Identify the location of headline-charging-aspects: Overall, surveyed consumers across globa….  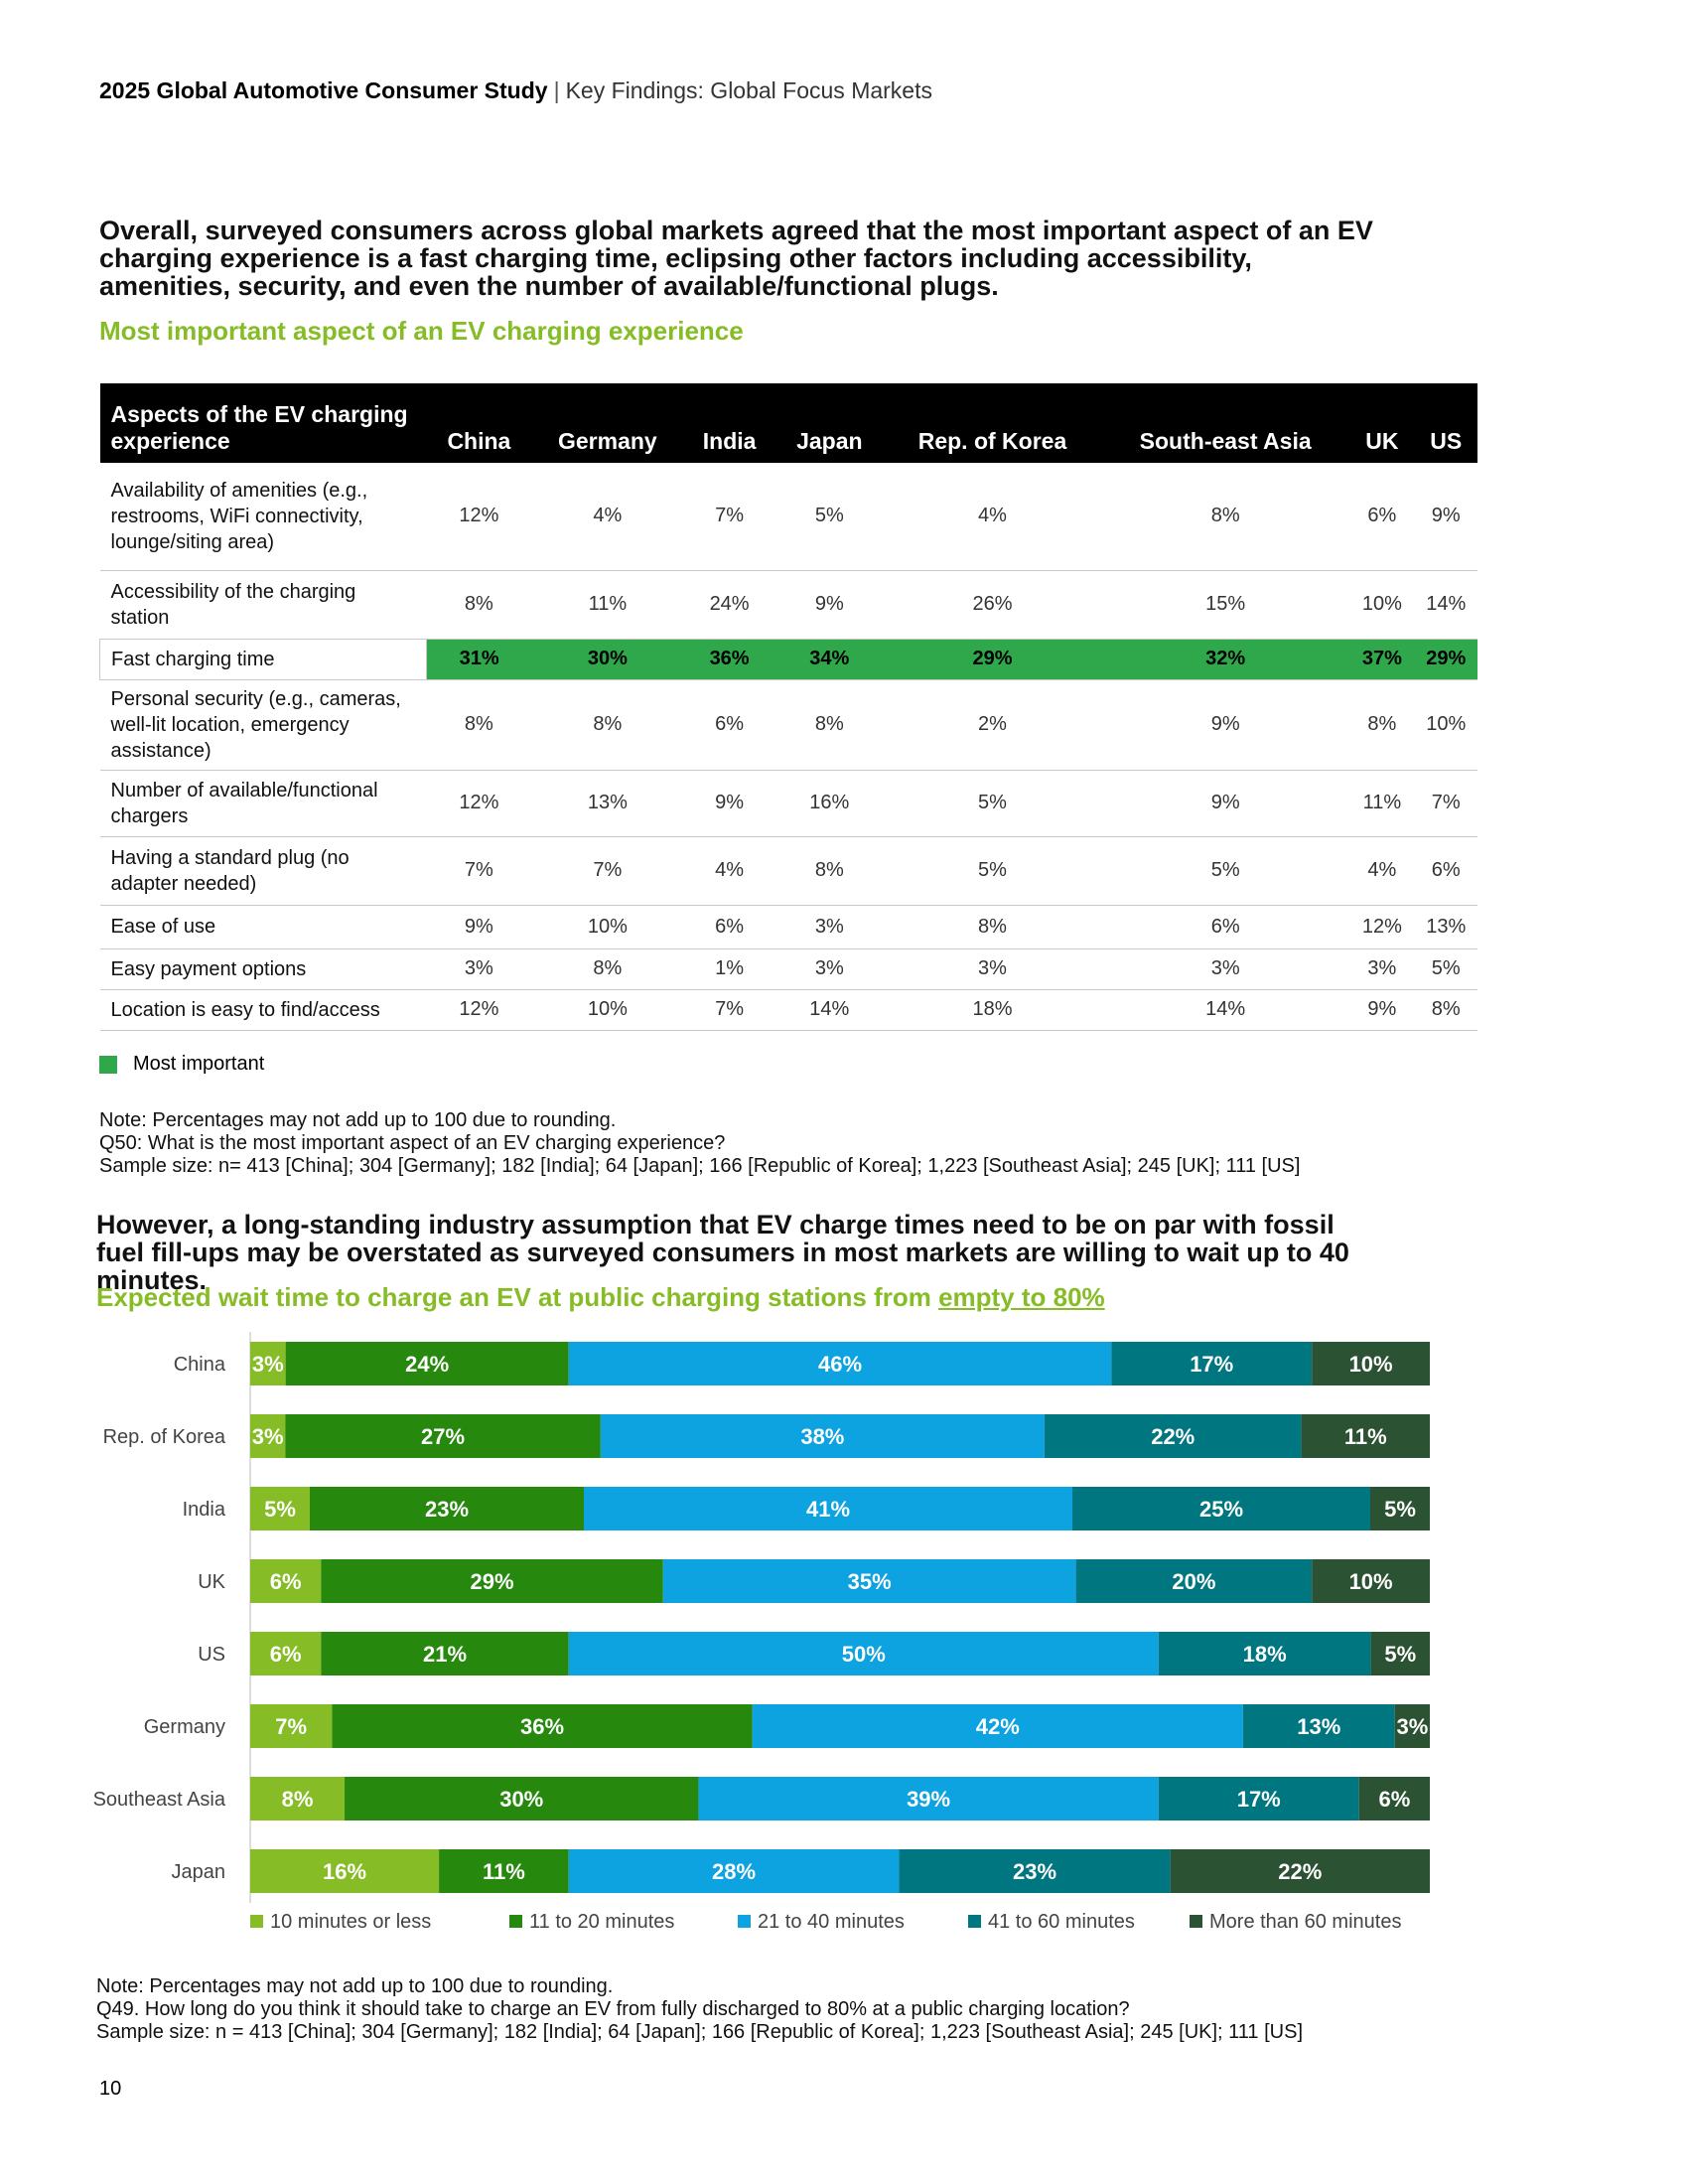
(736, 258).